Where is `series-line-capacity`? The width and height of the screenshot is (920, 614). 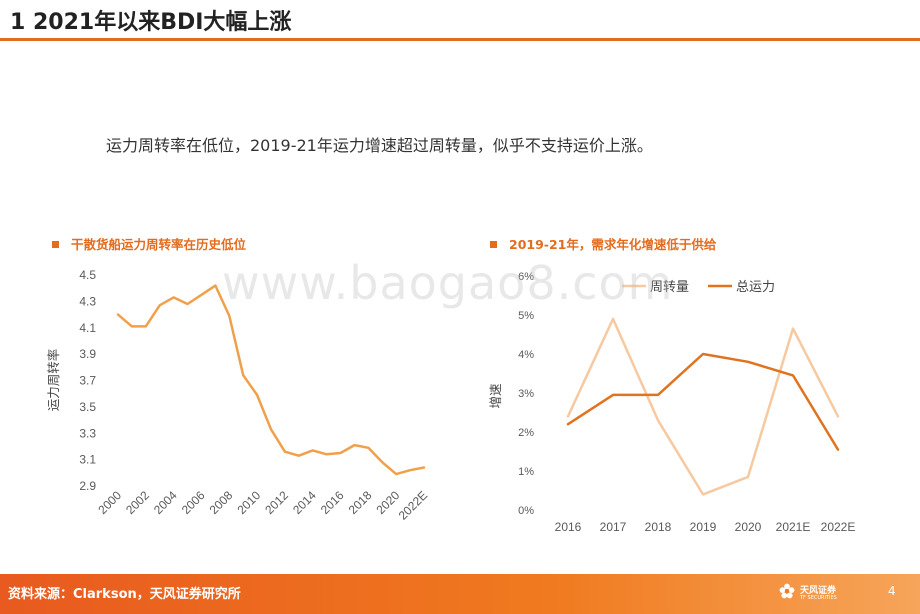
series-line-capacity is located at coordinates (703, 401).